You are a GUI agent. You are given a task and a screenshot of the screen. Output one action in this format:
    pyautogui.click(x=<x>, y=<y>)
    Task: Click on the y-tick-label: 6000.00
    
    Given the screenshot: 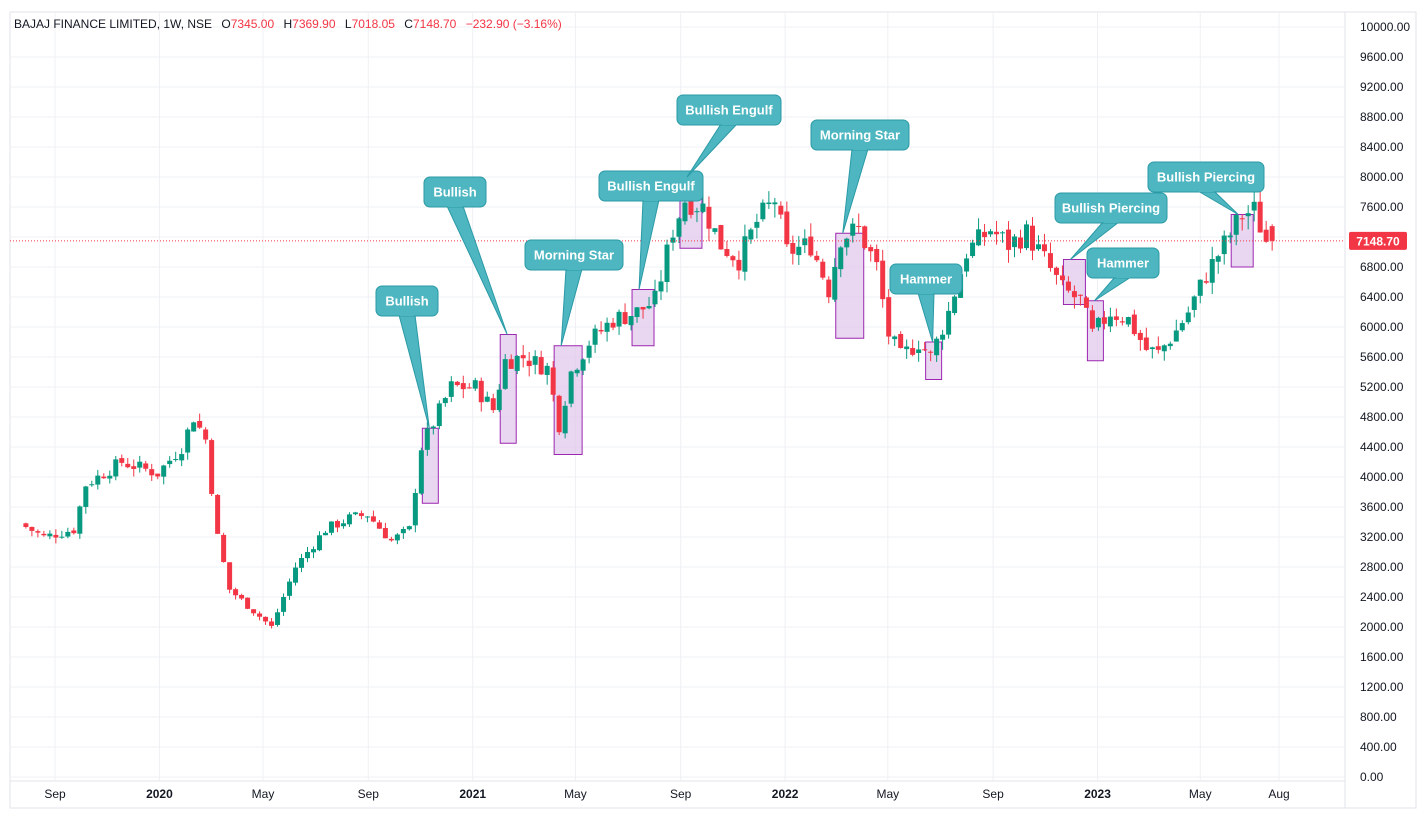 What is the action you would take?
    pyautogui.click(x=1382, y=327)
    